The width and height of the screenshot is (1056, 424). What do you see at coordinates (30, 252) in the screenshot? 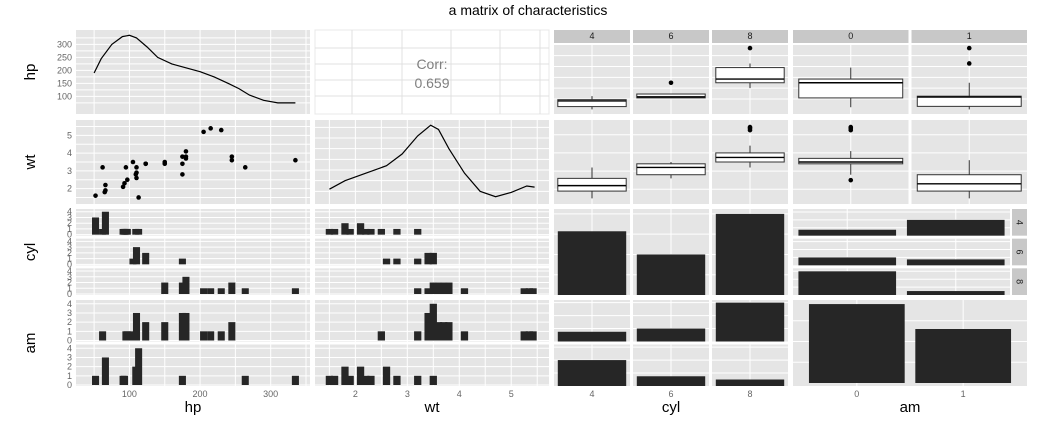
I see `y-axis-title-cyl: cyl` at bounding box center [30, 252].